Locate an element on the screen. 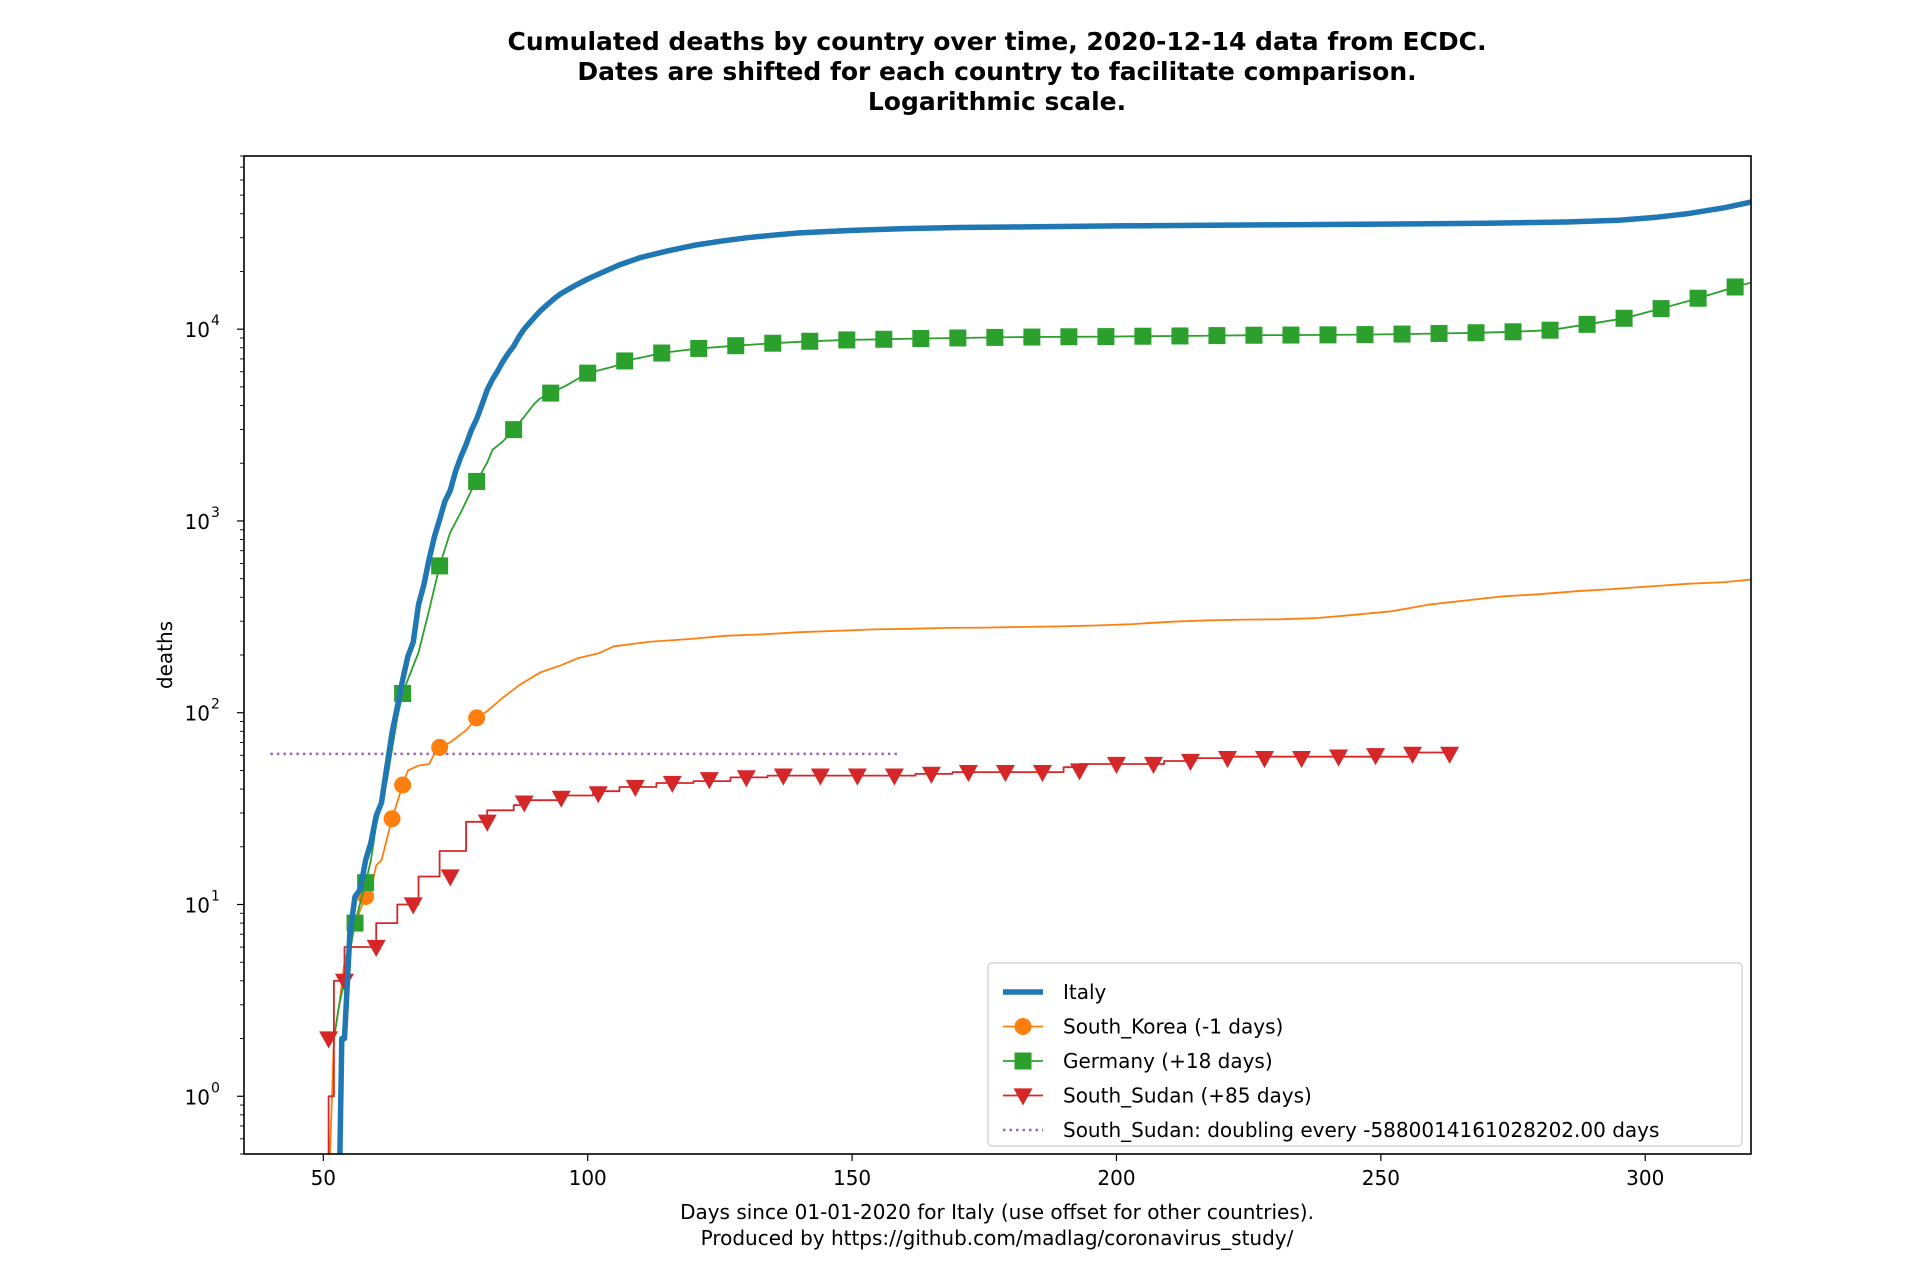 The width and height of the screenshot is (1920, 1280). x-tick-label: 100 is located at coordinates (588, 1178).